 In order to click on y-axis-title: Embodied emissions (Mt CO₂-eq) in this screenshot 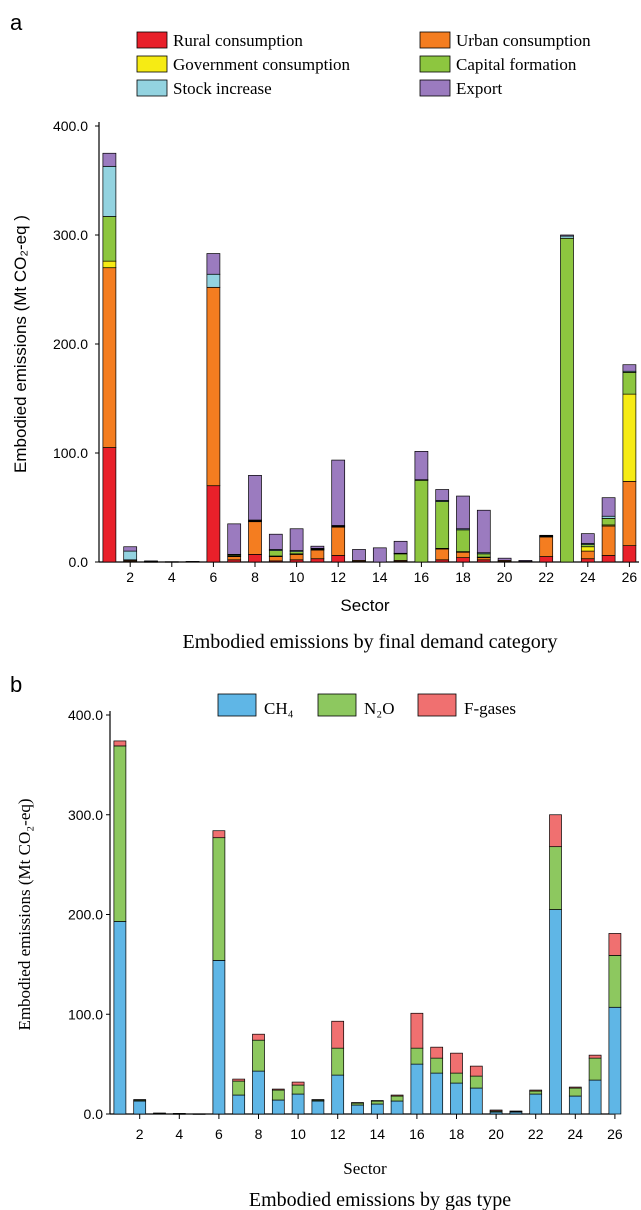, I will do `click(24, 914)`.